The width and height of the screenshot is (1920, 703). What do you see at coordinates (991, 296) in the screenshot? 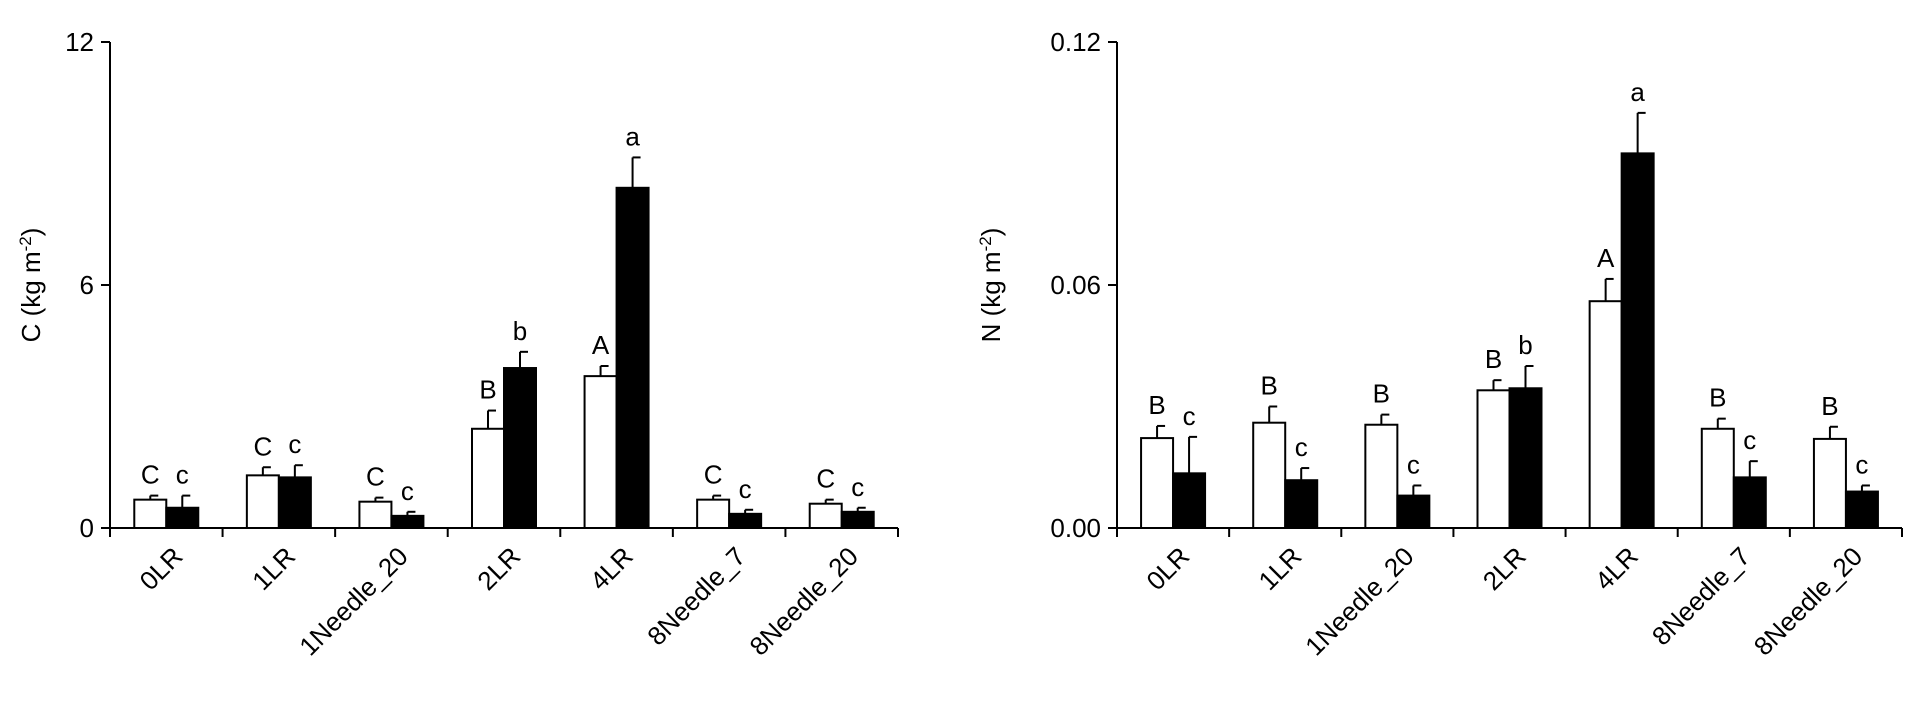
I see `y-axis-label-main: N (kg m` at bounding box center [991, 296].